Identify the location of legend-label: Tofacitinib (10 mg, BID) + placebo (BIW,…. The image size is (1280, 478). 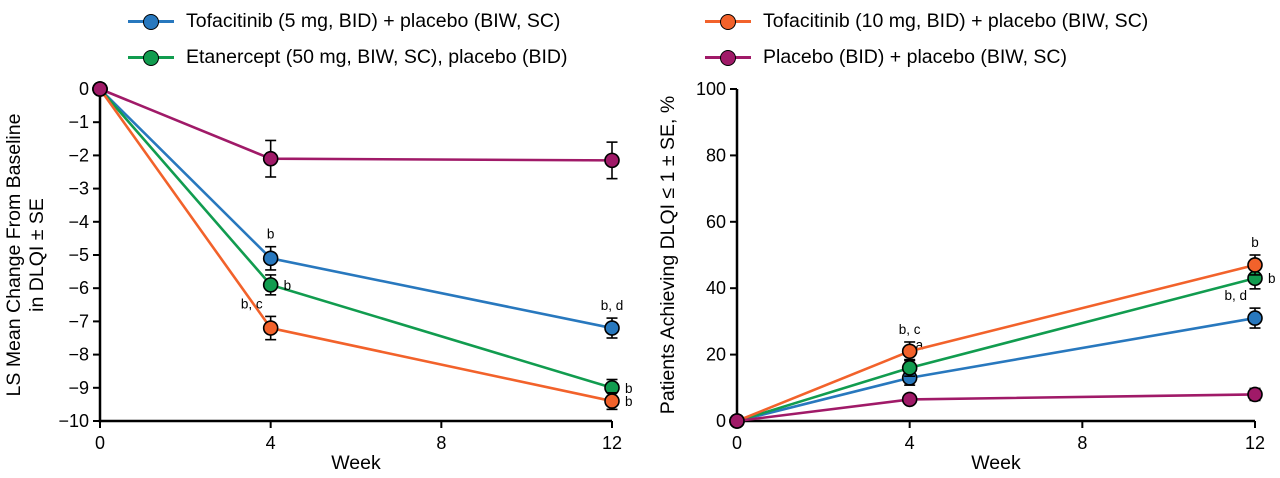
(956, 21).